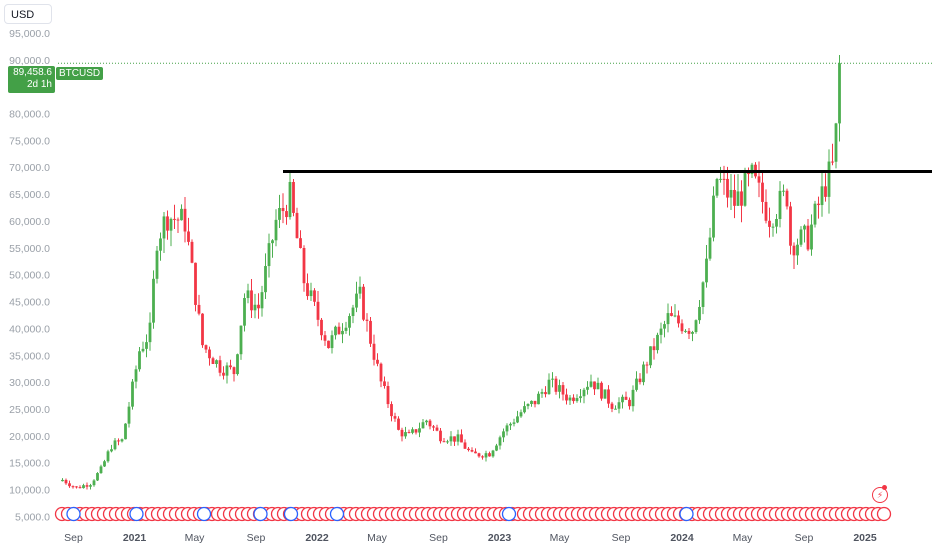  What do you see at coordinates (195, 538) in the screenshot?
I see `x-tick-label: May` at bounding box center [195, 538].